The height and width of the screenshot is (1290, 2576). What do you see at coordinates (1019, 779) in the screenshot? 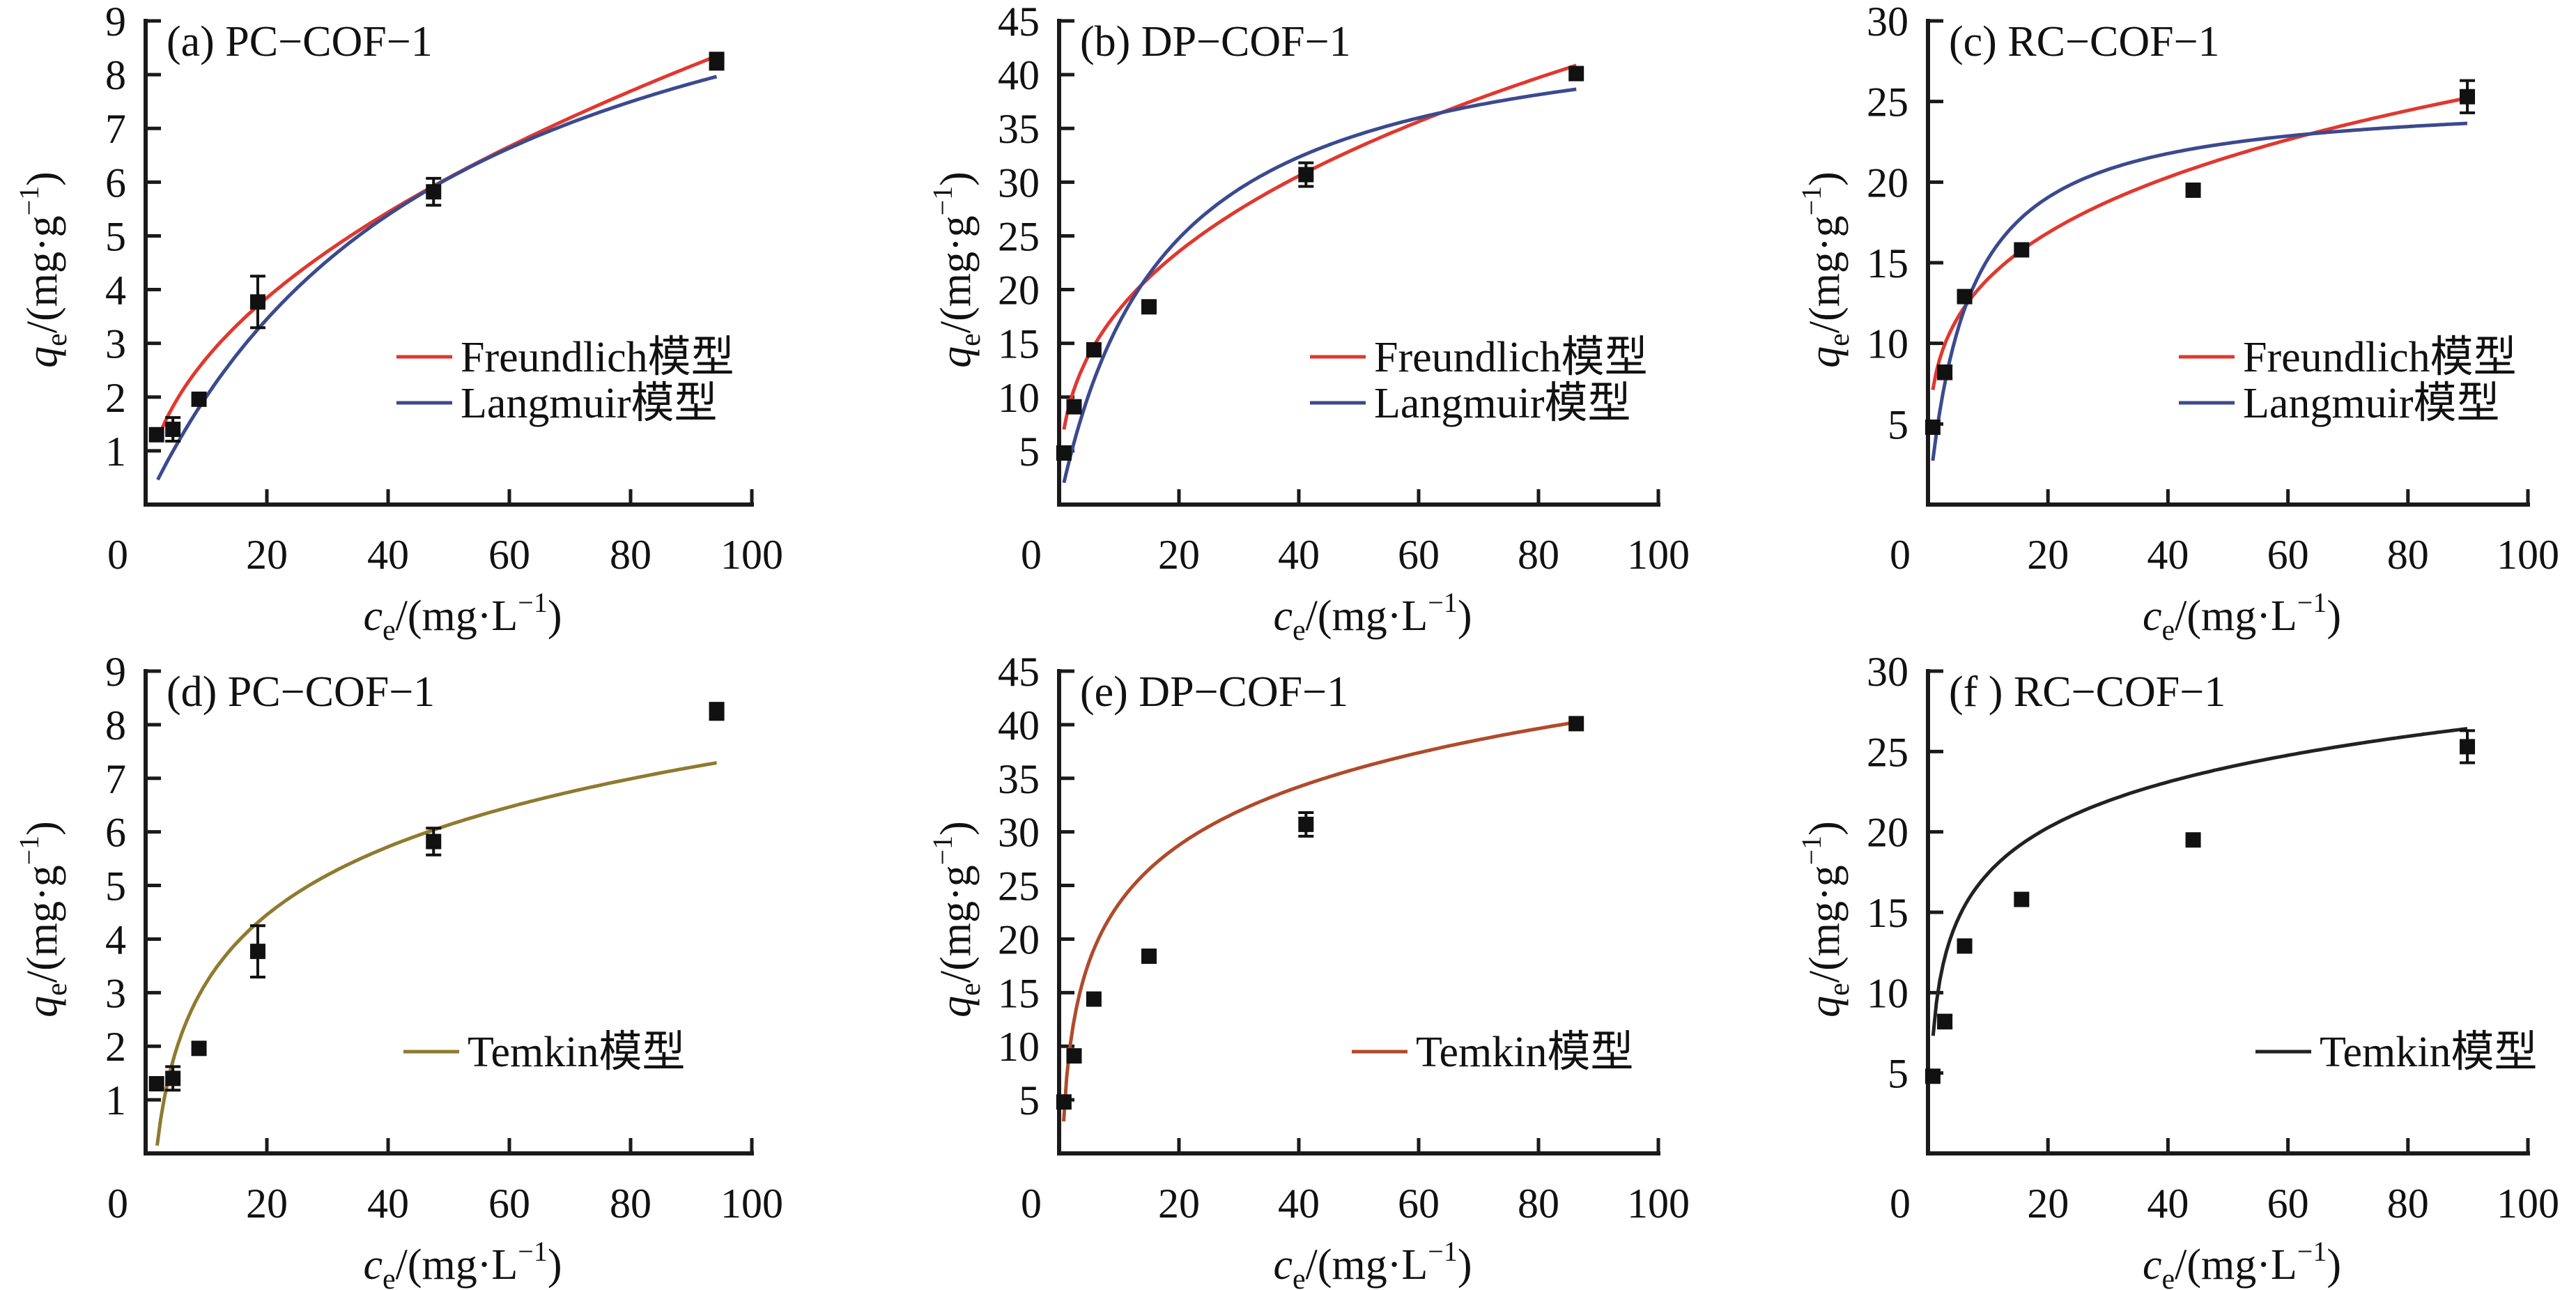
I see `y-tick-label: 35` at bounding box center [1019, 779].